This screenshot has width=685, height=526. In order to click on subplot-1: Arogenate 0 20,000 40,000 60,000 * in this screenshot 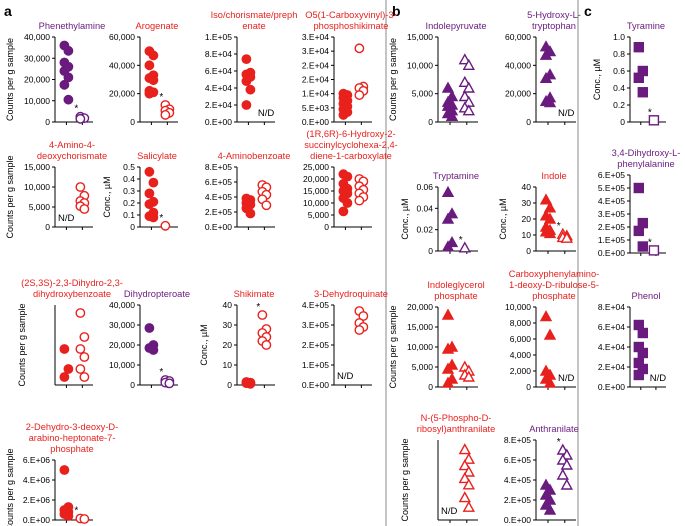, I will do `click(143, 74)`.